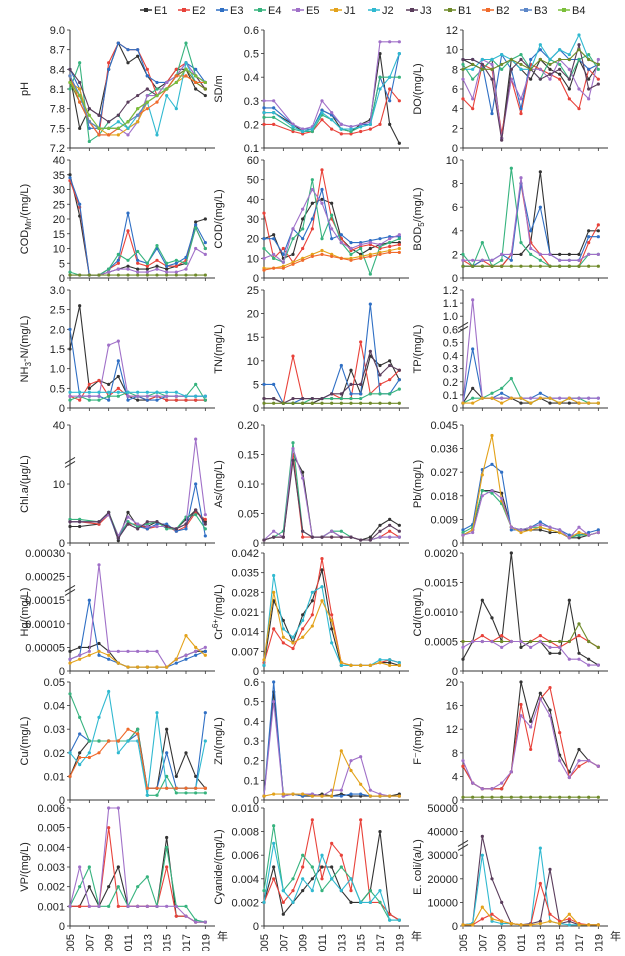 The image size is (625, 956). Describe the element at coordinates (444, 426) in the screenshot. I see `y-tick-label: 0.045` at that location.